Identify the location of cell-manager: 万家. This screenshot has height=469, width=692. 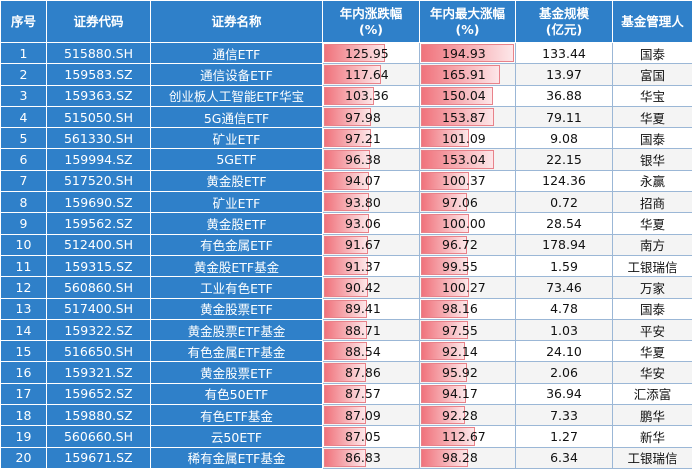
(652, 287).